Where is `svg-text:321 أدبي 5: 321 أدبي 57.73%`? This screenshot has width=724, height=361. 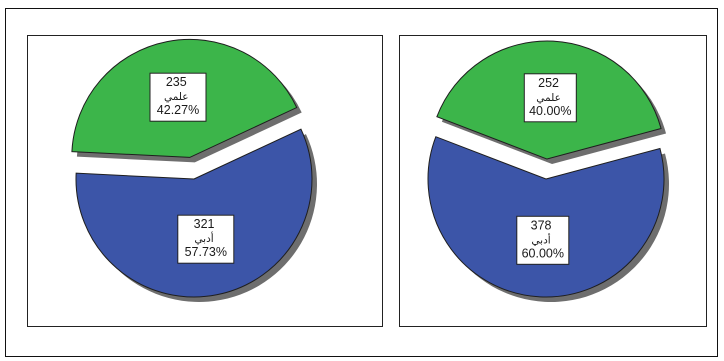 svg-text:321 أدبي 5: 321 أدبي 57.73% is located at coordinates (206, 238).